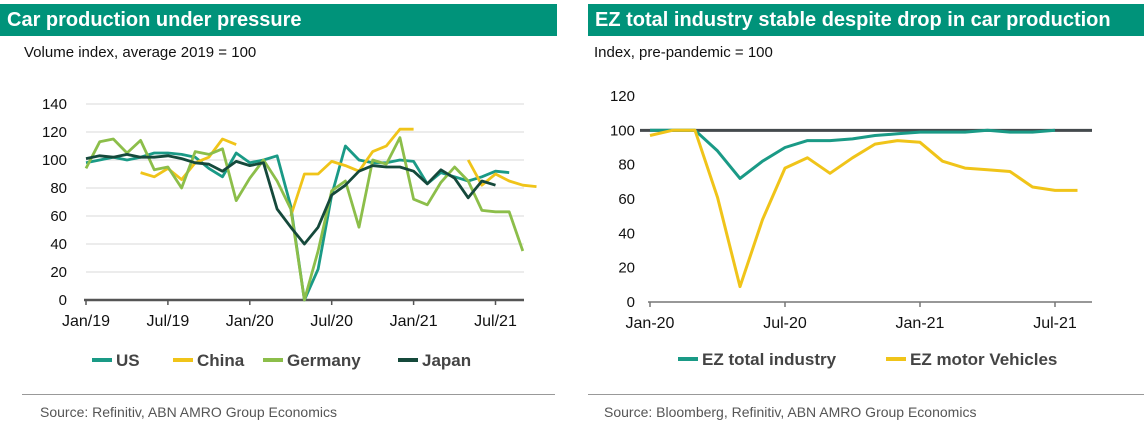 The height and width of the screenshot is (426, 1148). What do you see at coordinates (128, 360) in the screenshot?
I see `legend-label-us: US` at bounding box center [128, 360].